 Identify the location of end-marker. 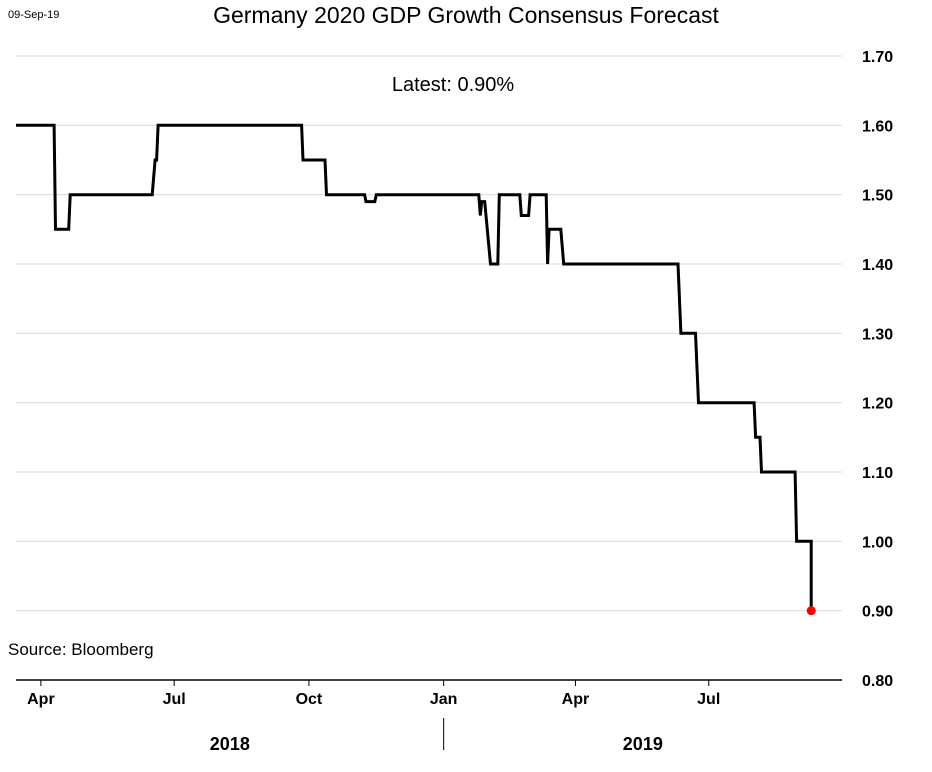
(811, 611).